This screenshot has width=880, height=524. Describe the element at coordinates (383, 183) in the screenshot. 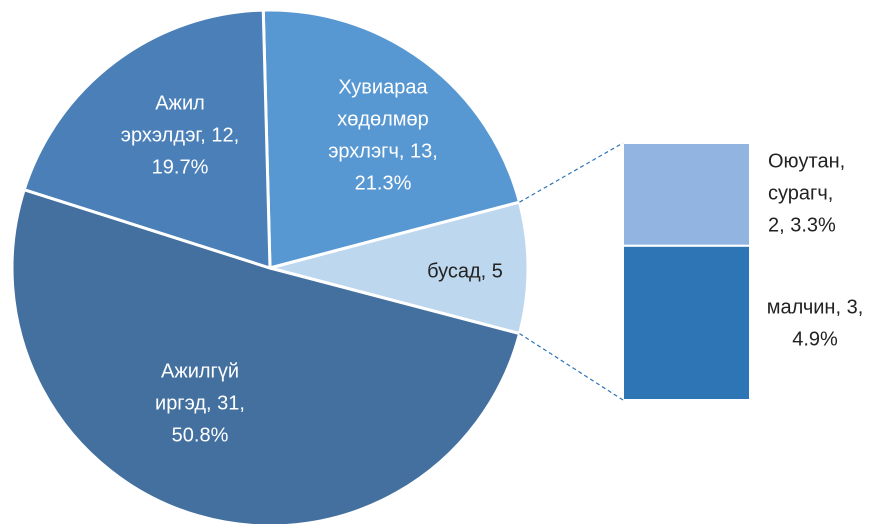

I see `slice-label: 21.3%` at that location.